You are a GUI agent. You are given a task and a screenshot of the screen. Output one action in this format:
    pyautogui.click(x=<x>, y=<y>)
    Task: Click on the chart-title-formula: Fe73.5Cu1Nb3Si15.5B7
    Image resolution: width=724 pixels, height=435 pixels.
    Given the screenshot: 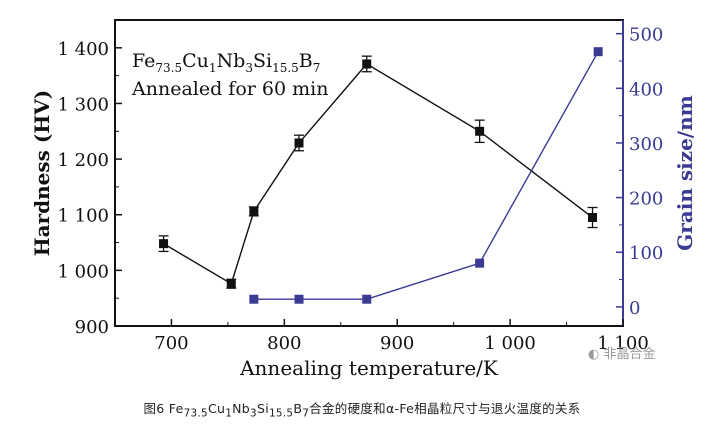 What is the action you would take?
    pyautogui.click(x=226, y=62)
    